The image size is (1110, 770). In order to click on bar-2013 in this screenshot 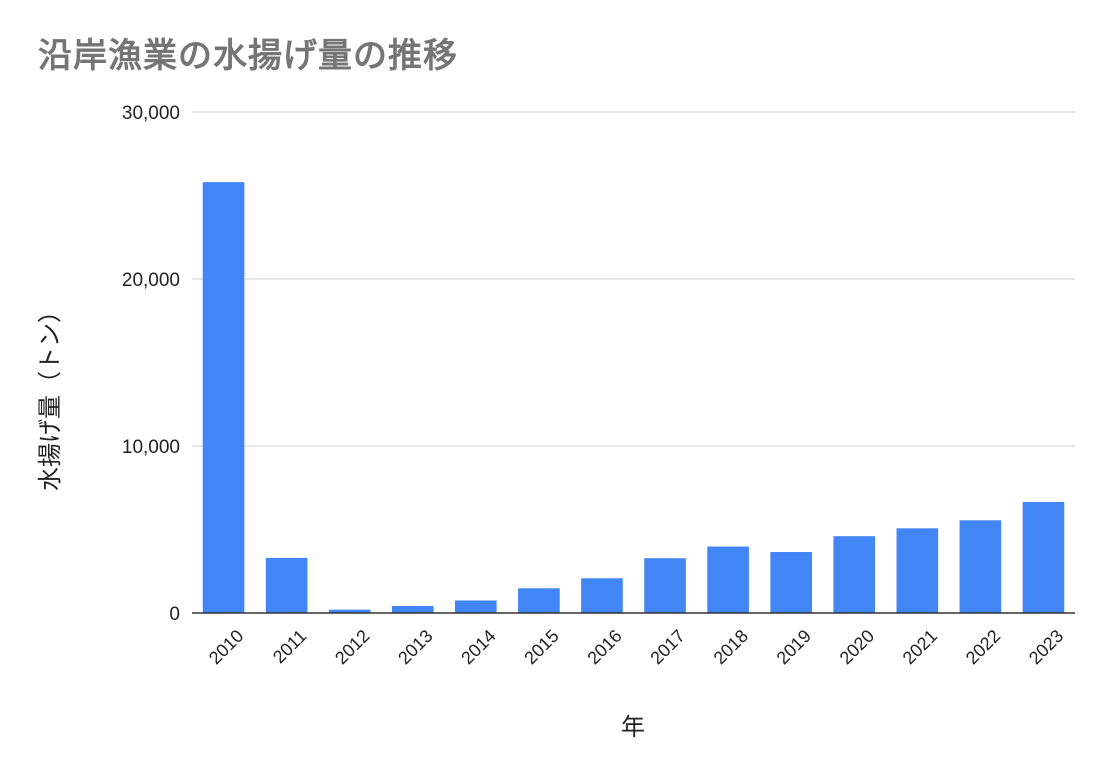, I will do `click(412, 609)`.